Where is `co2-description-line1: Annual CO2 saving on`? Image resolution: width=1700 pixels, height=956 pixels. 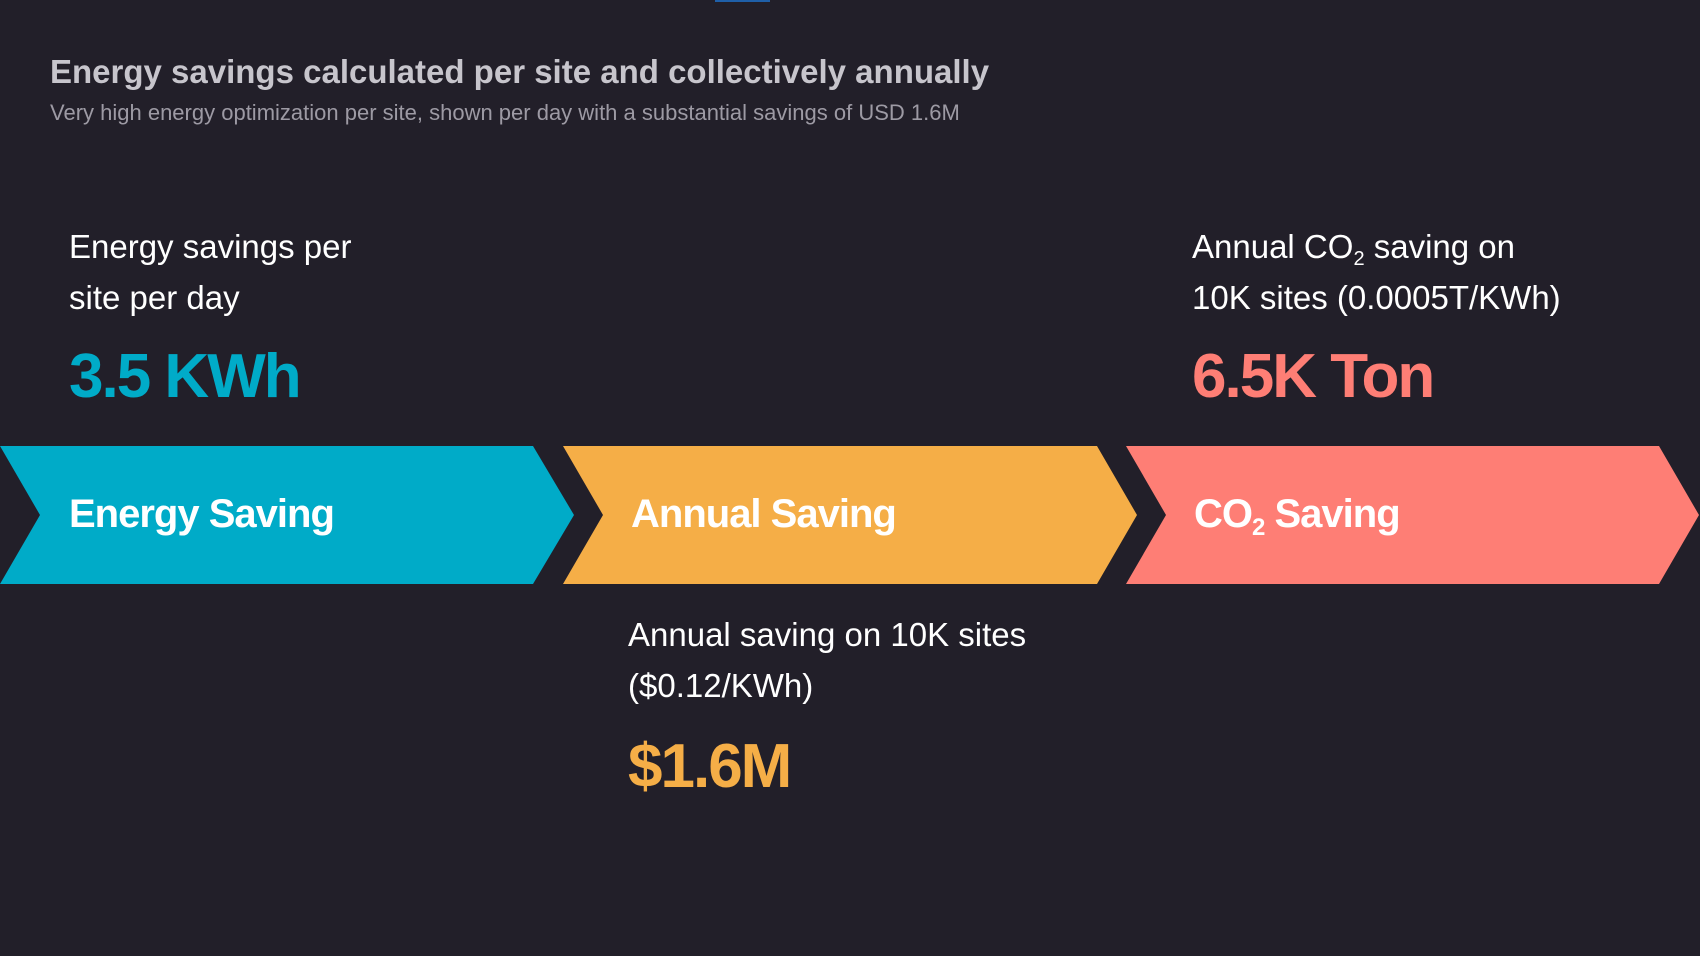
co2-description-line1: Annual CO2 saving on is located at coordinates (1376, 246).